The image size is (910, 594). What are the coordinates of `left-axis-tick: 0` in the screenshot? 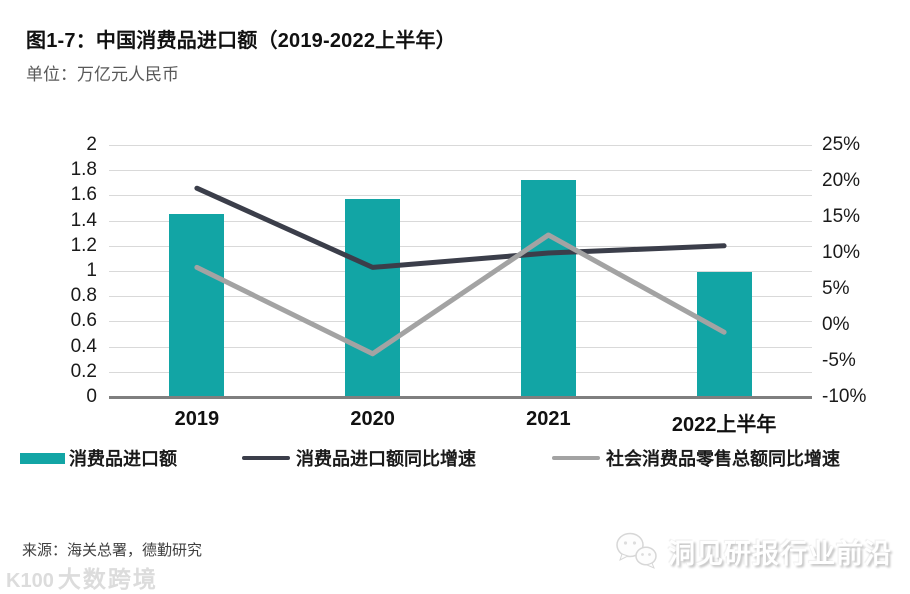 It's located at (91, 396).